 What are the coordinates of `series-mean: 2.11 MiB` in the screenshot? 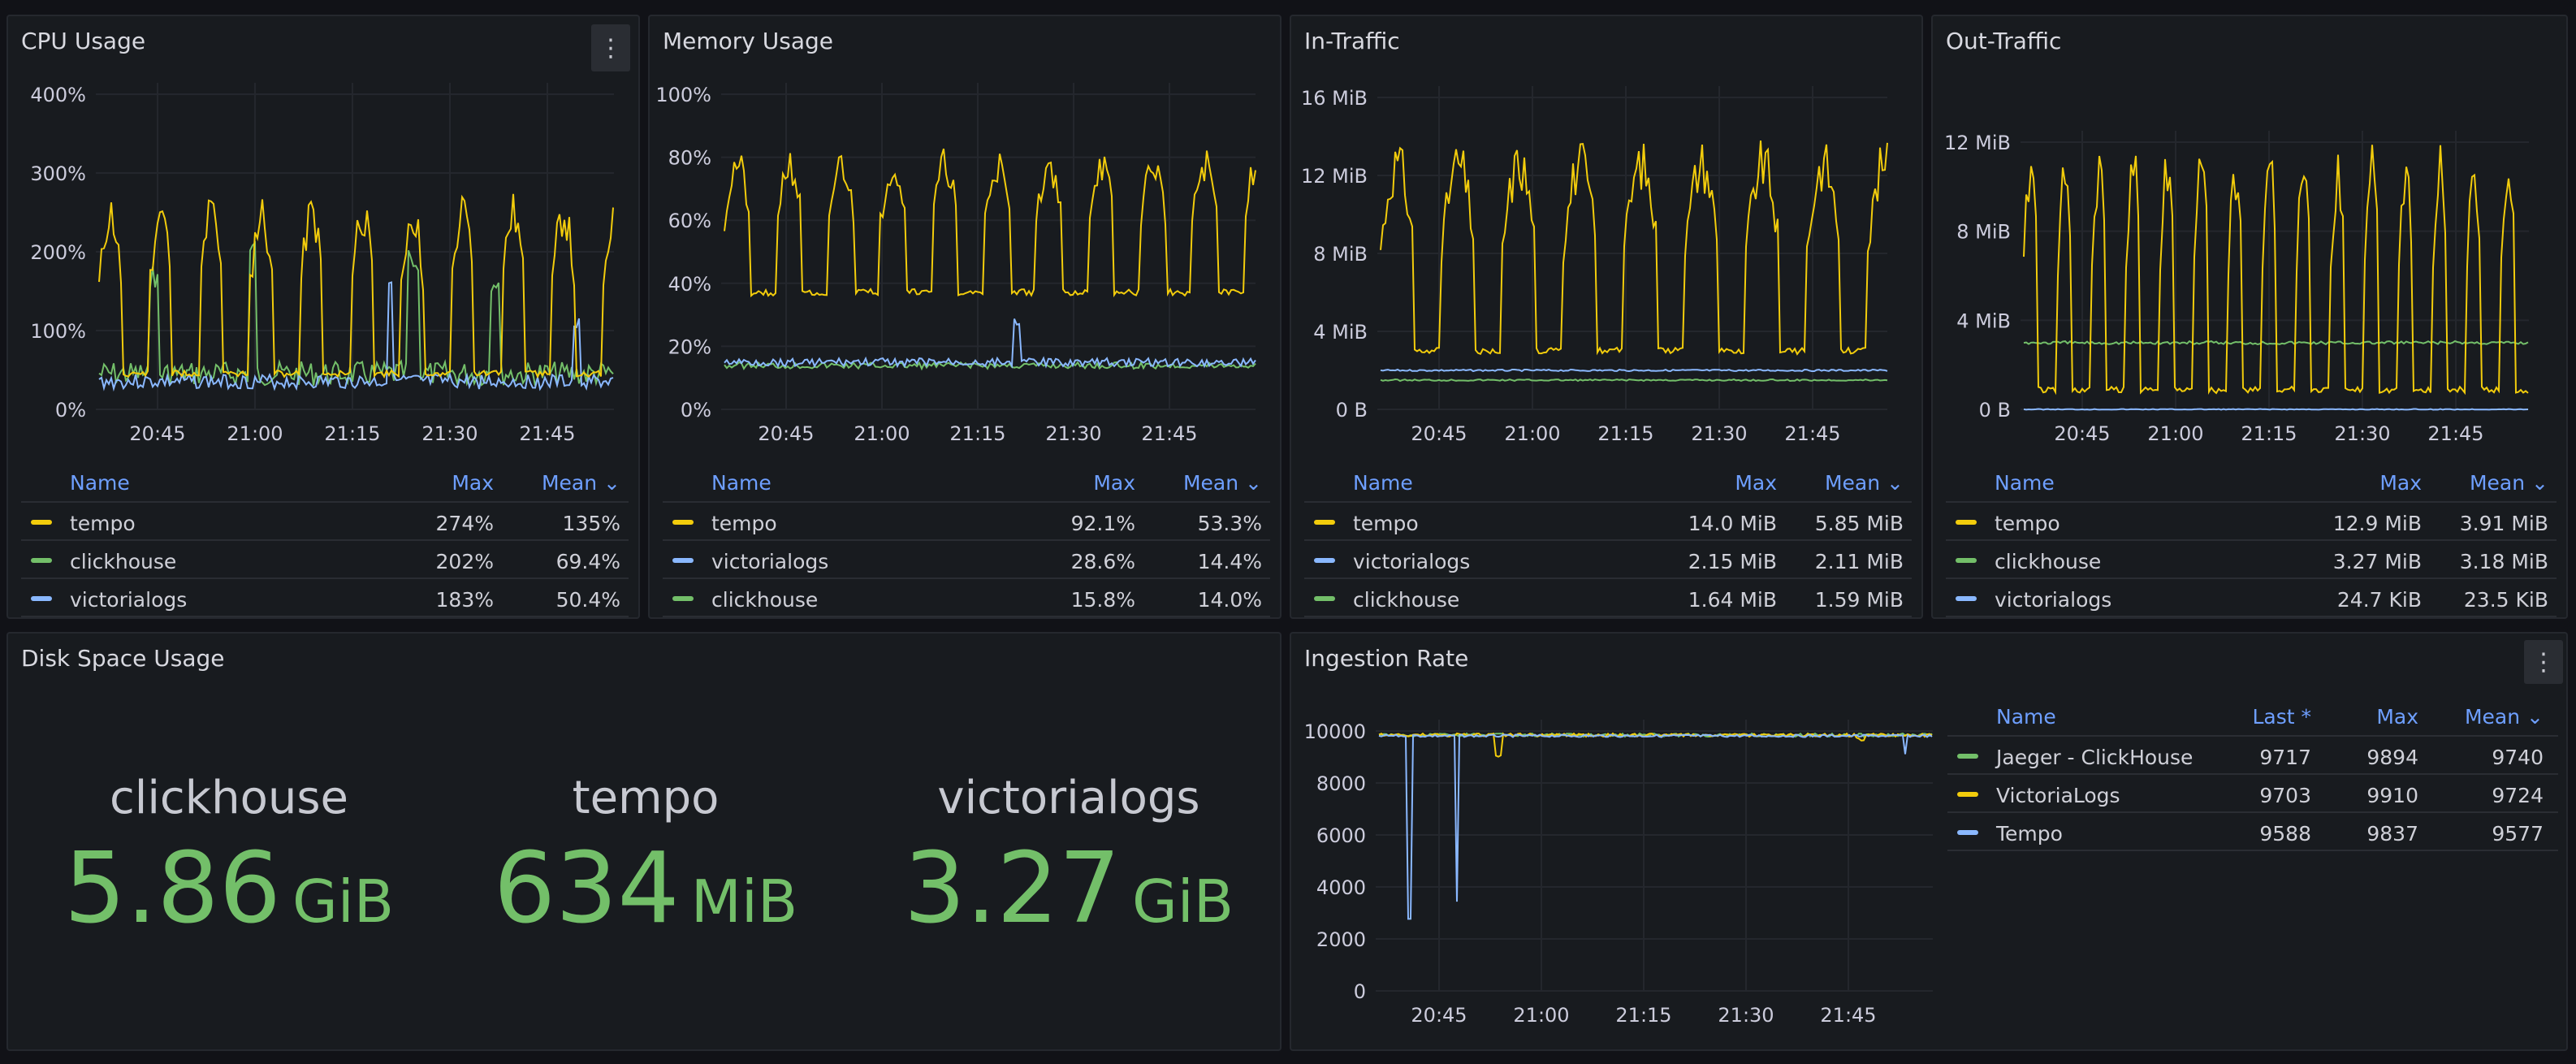 It's located at (1859, 561).